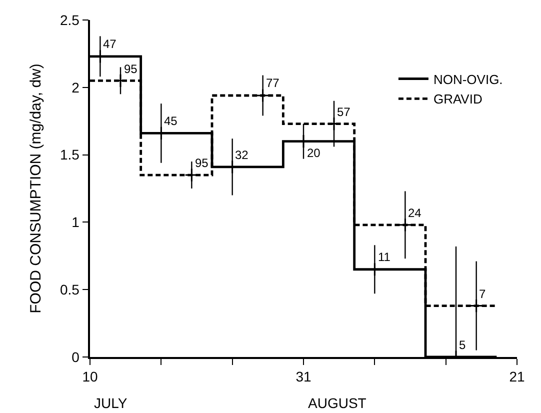 The width and height of the screenshot is (541, 413). Describe the element at coordinates (70, 154) in the screenshot. I see `y-tick-label: 1.5` at that location.